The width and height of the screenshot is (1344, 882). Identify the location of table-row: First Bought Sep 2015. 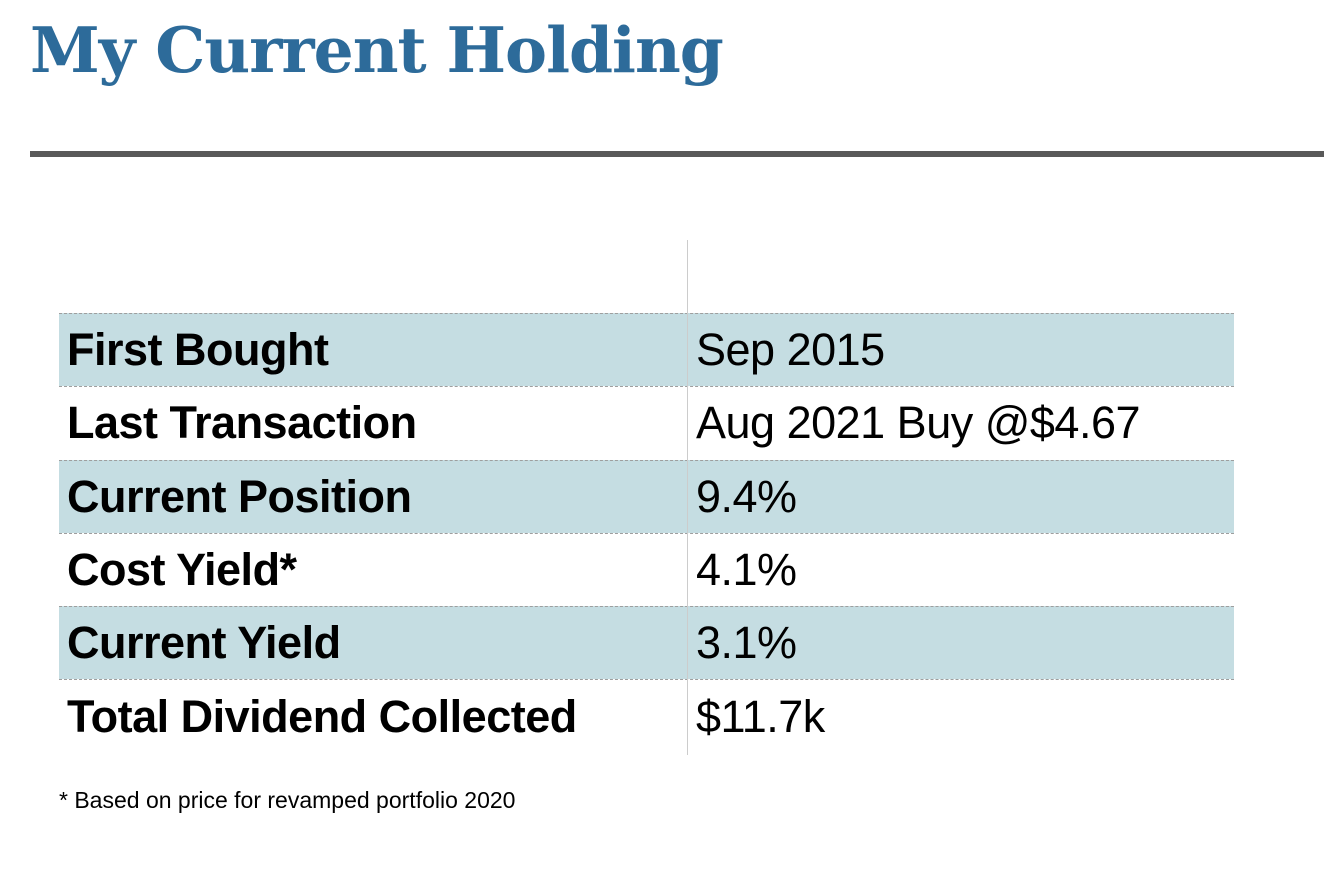
(646, 350).